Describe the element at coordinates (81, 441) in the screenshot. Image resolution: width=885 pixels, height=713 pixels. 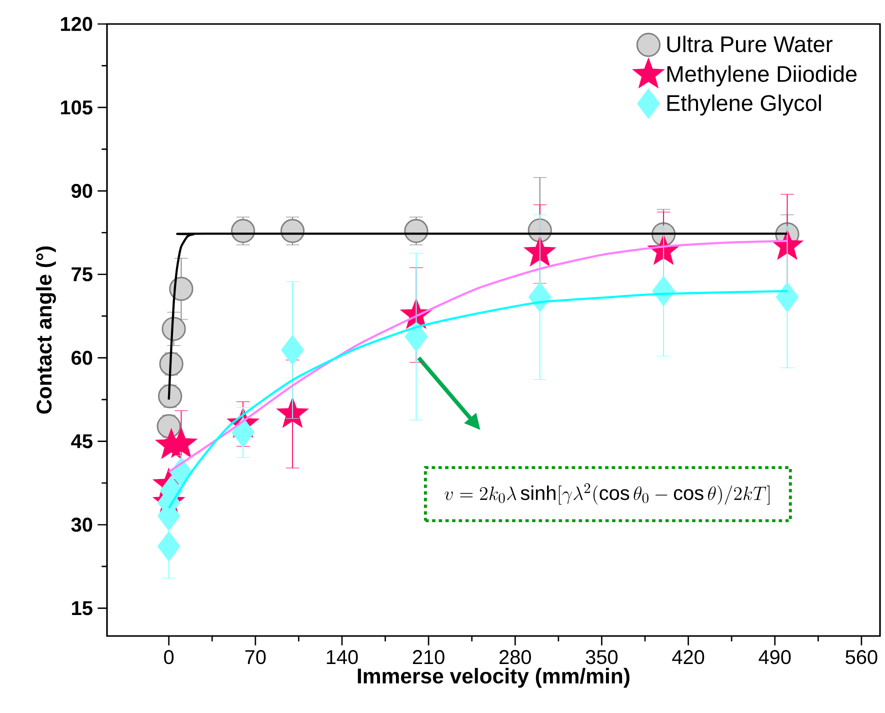
I see `y-tick-label: 45` at that location.